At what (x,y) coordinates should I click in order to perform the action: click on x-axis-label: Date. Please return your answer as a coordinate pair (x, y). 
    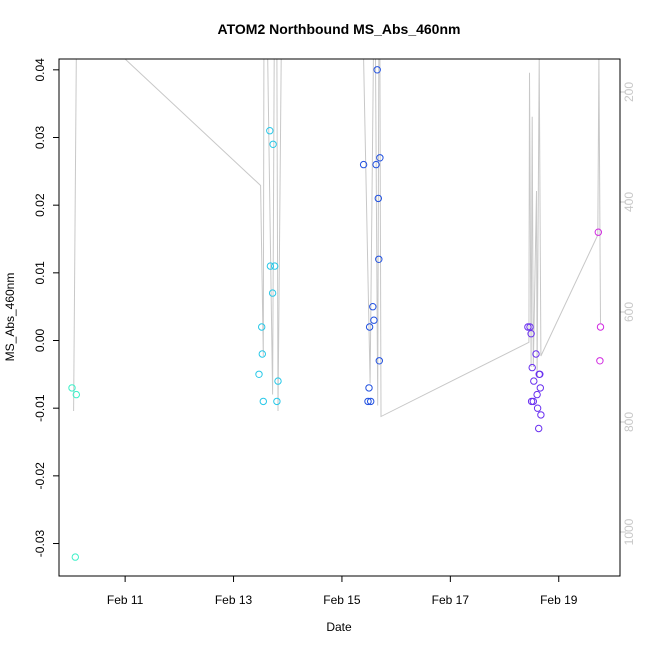
    Looking at the image, I should click on (339, 627).